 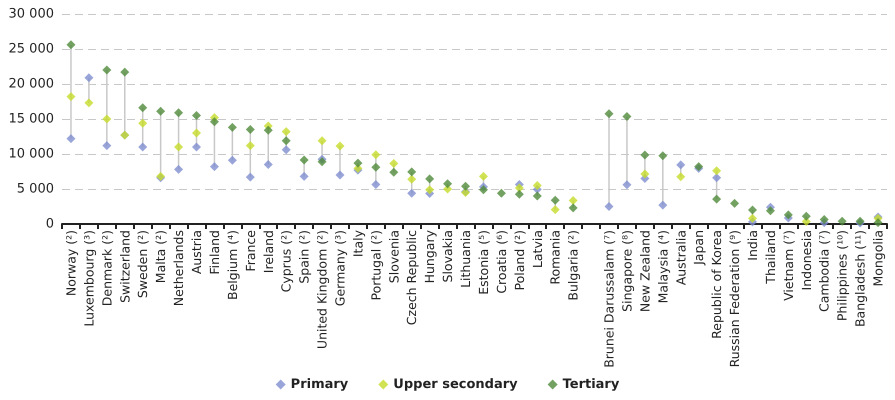 What do you see at coordinates (31, 14) in the screenshot?
I see `y-tick-label: 30 000` at bounding box center [31, 14].